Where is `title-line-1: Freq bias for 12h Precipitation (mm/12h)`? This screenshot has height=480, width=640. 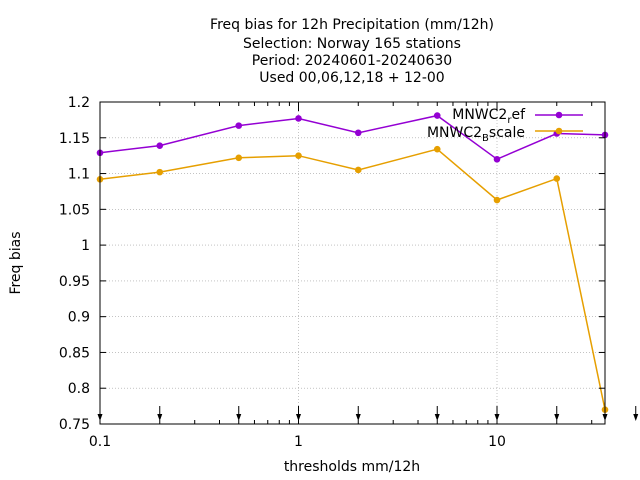
title-line-1: Freq bias for 12h Precipitation (mm/12h) is located at coordinates (352, 25).